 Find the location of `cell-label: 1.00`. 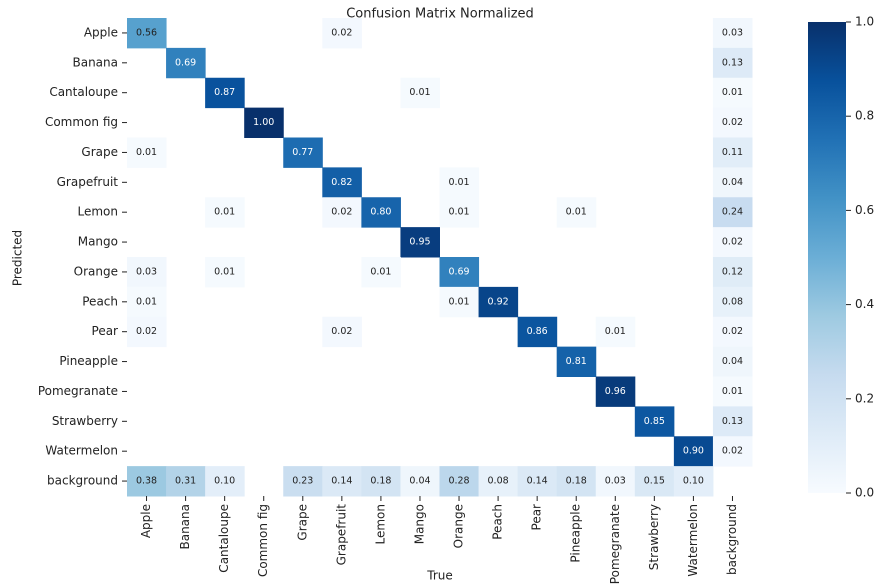

cell-label: 1.00 is located at coordinates (263, 122).